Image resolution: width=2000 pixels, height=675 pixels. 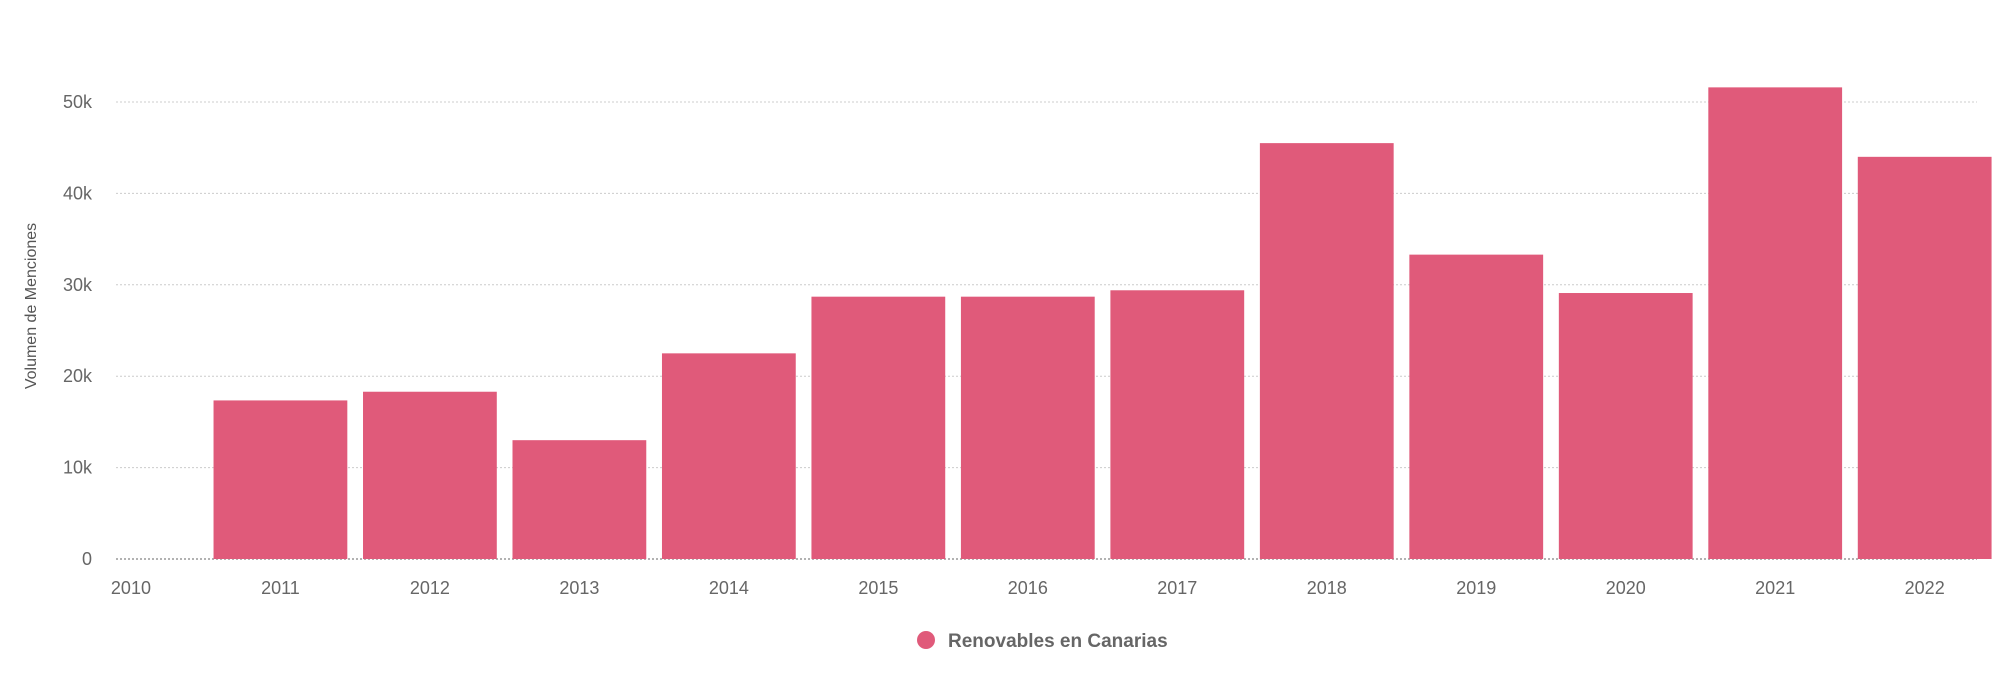 I want to click on y-tick-label: 40k, so click(x=78, y=193).